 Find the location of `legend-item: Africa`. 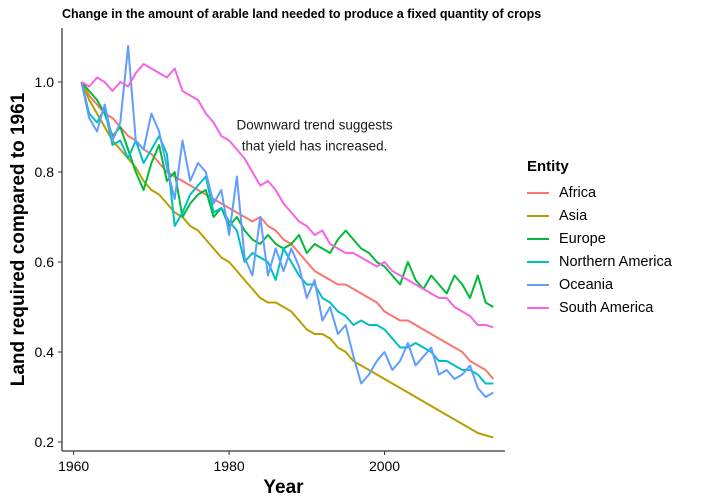

legend-item: Africa is located at coordinates (599, 192).